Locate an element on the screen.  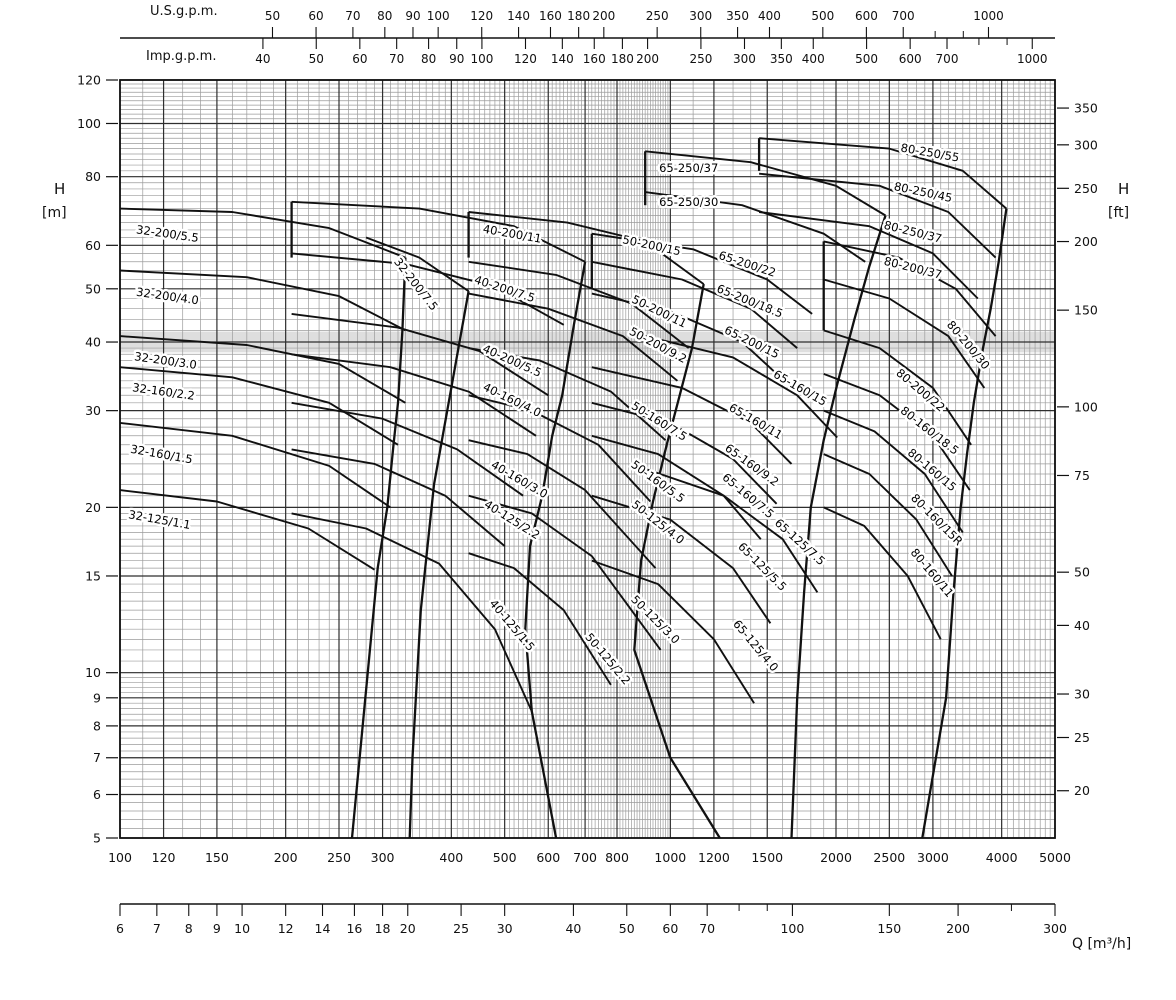
curve-label-32-200-5.5: 32-200/5.5 is located at coordinates (167, 233).